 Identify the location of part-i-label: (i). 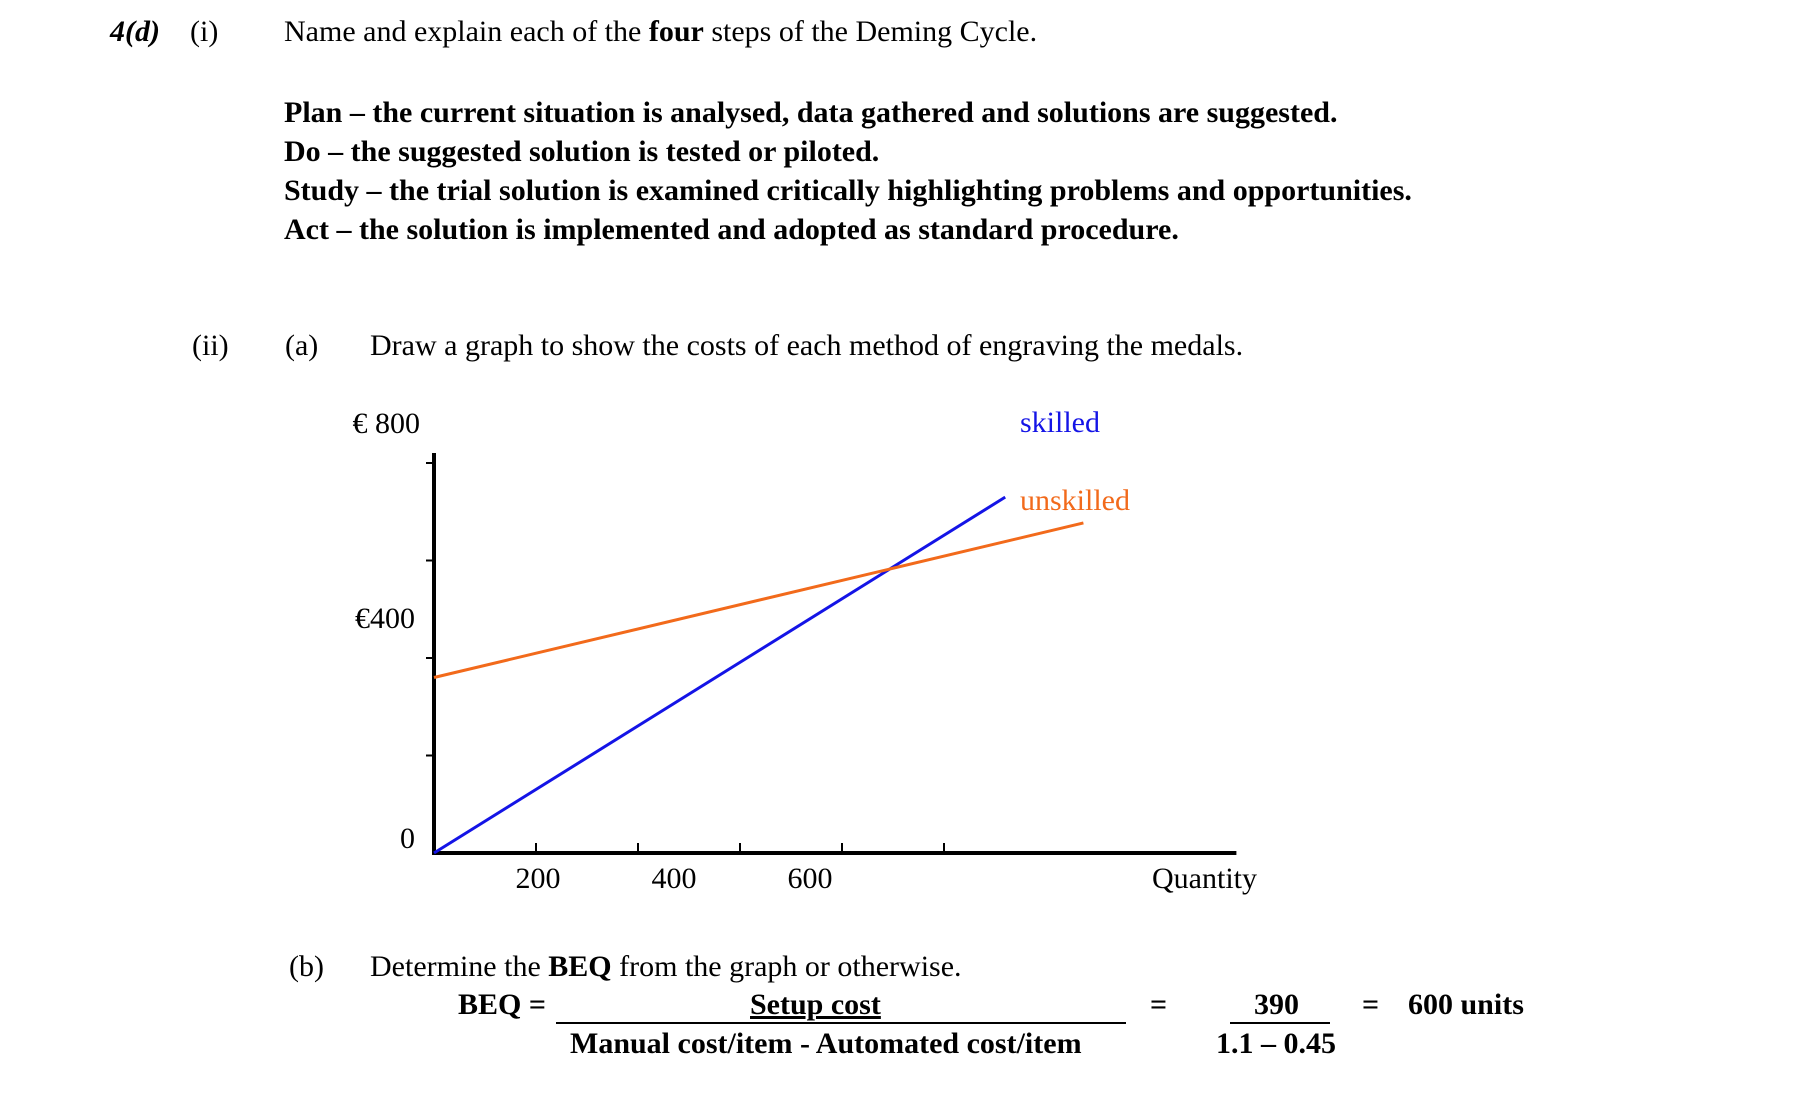
(204, 31).